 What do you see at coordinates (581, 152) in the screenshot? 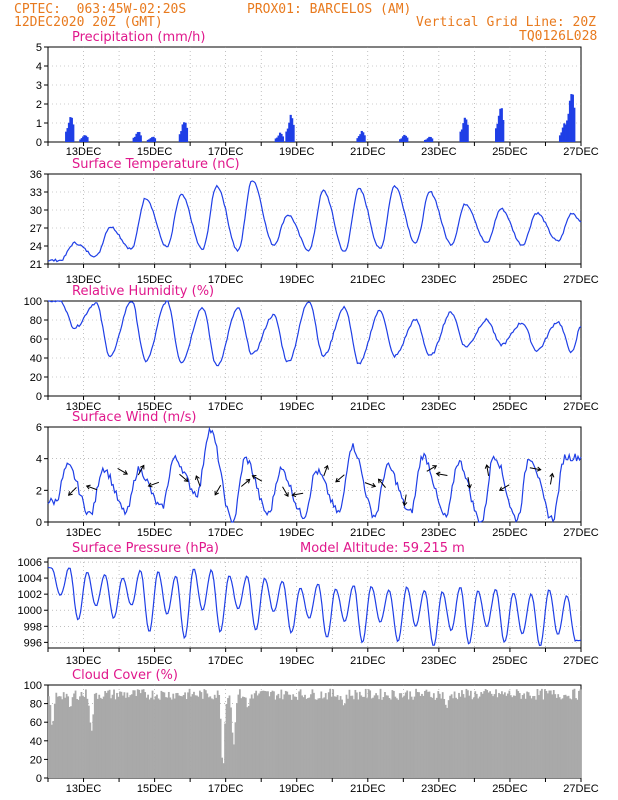
I see `x-tick-label: 27DEC` at bounding box center [581, 152].